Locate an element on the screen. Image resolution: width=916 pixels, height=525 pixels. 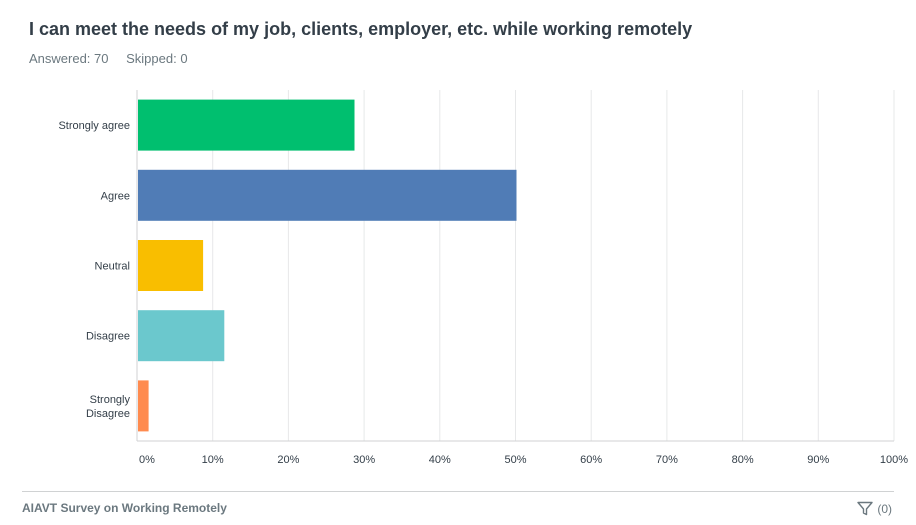
filter-button: (0) is located at coordinates (874, 508).